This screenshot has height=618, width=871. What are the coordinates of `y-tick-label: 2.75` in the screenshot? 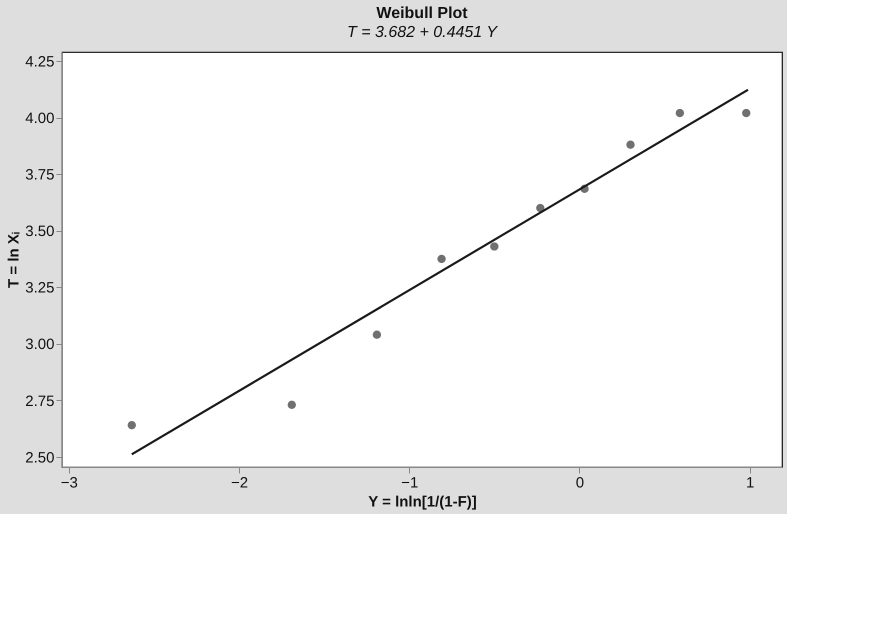 It's located at (39, 401).